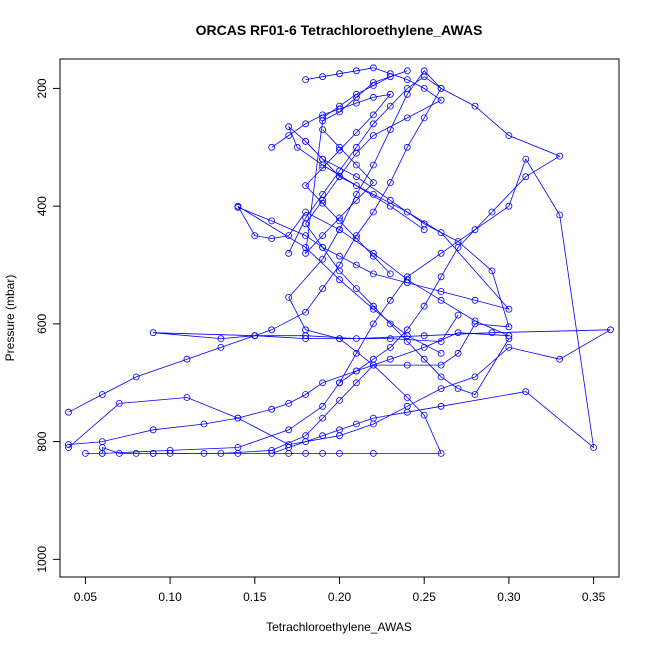 Image resolution: width=650 pixels, height=650 pixels. I want to click on chart-title: ORCAS RF01-6 Tetrachloroethylene_AWAS, so click(339, 30).